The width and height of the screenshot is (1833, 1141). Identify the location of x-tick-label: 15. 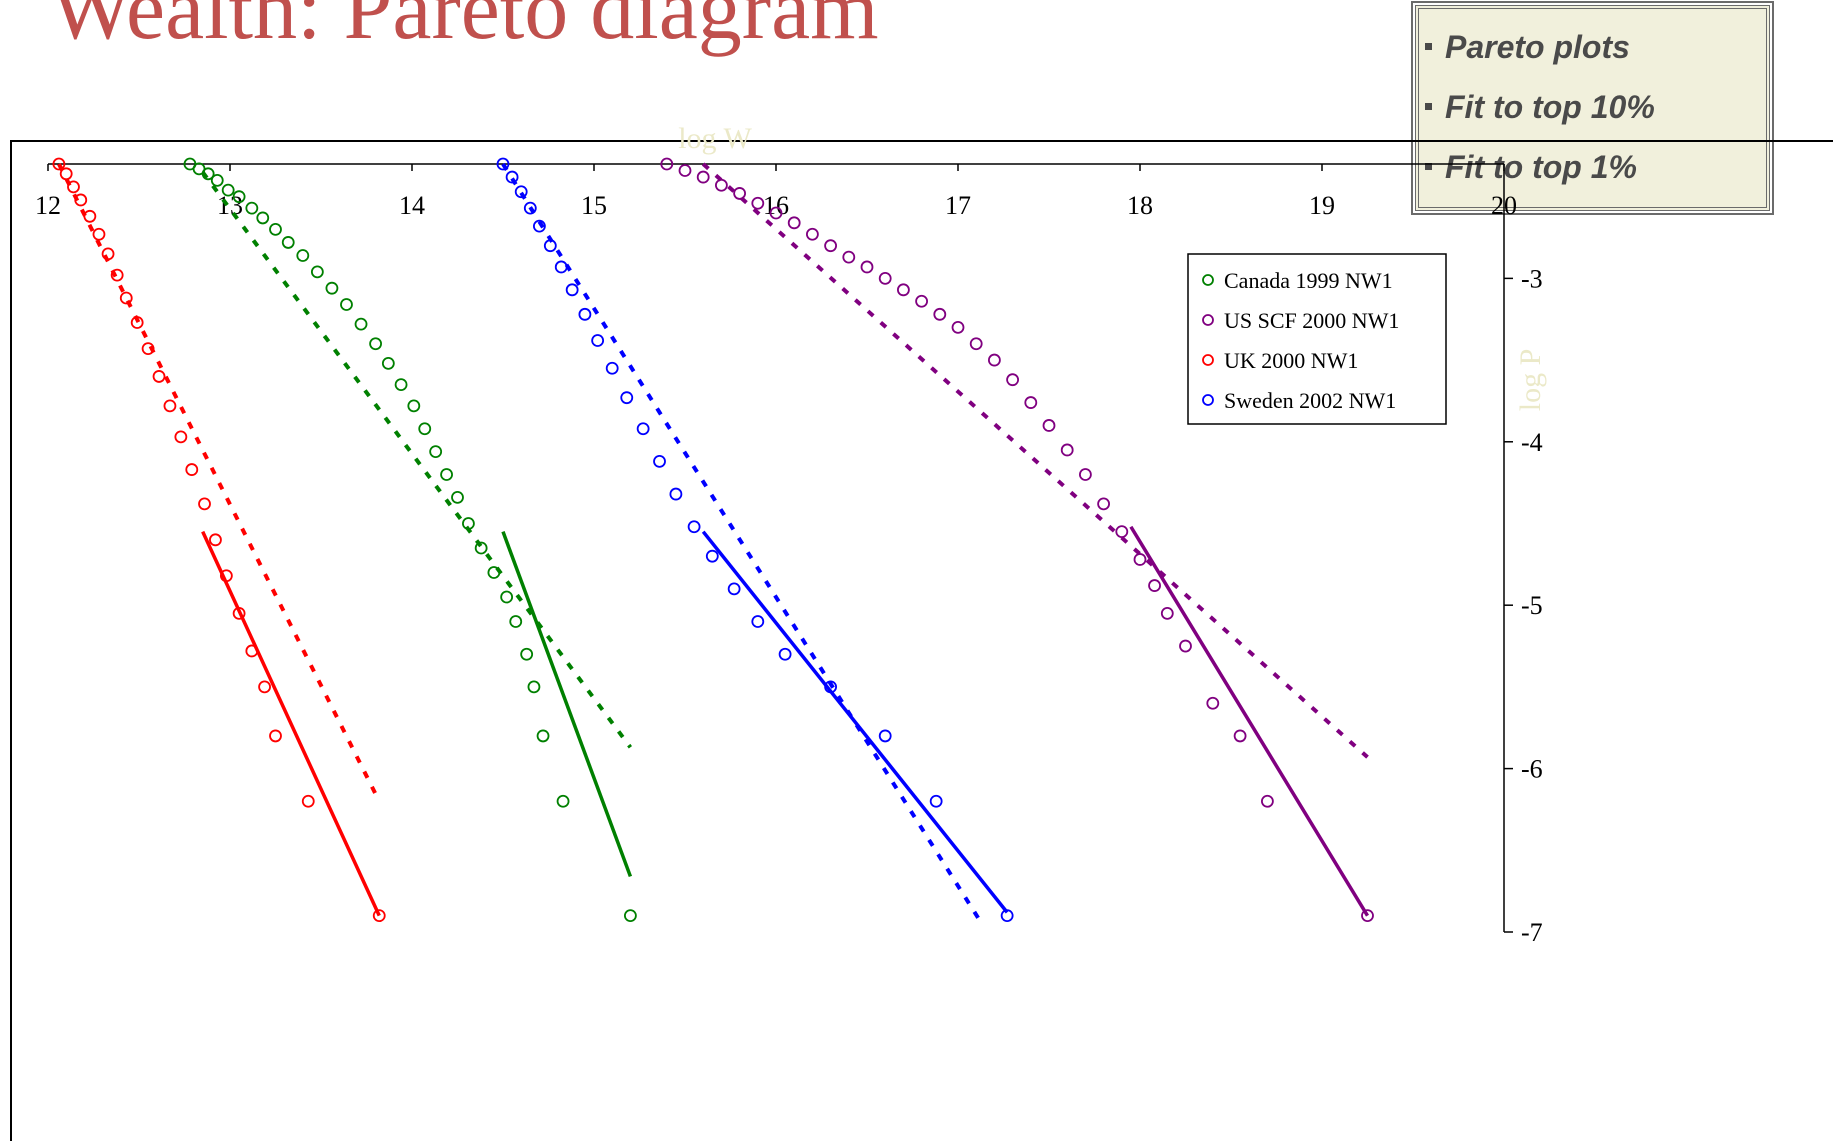
(594, 205).